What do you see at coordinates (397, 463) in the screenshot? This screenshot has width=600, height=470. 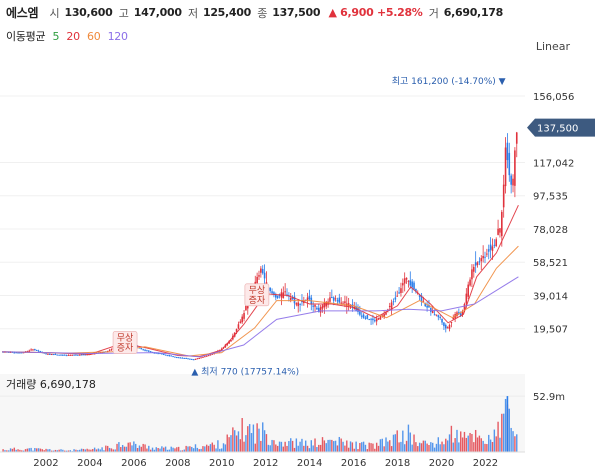 I see `x-tick-label: 2018` at bounding box center [397, 463].